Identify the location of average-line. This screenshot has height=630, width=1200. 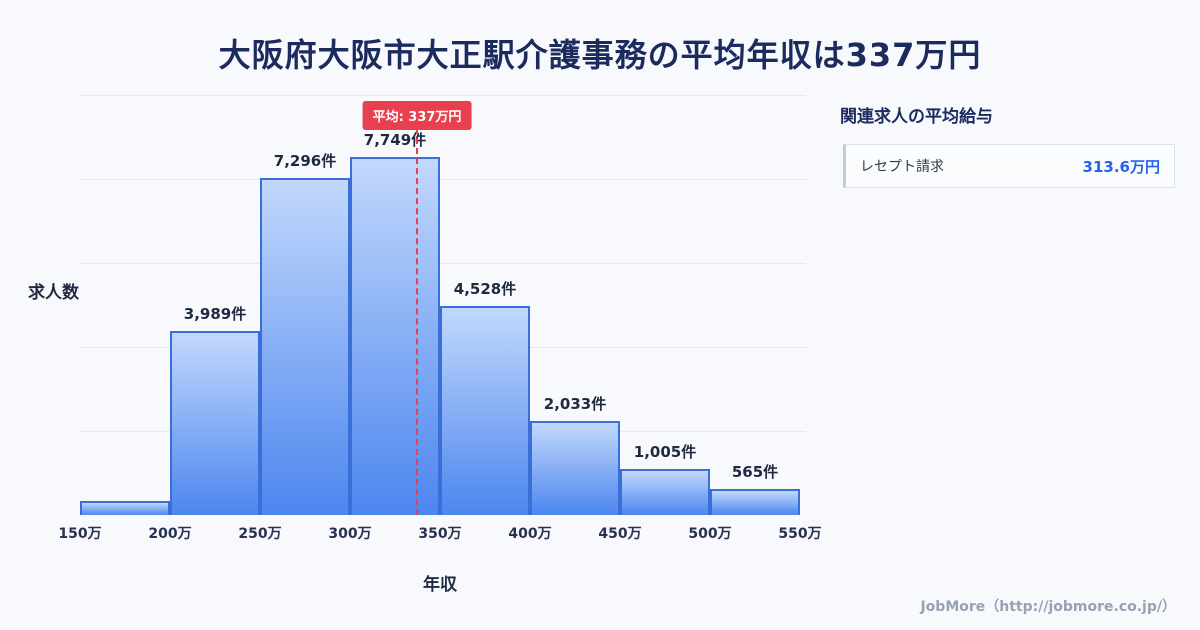
(417, 321).